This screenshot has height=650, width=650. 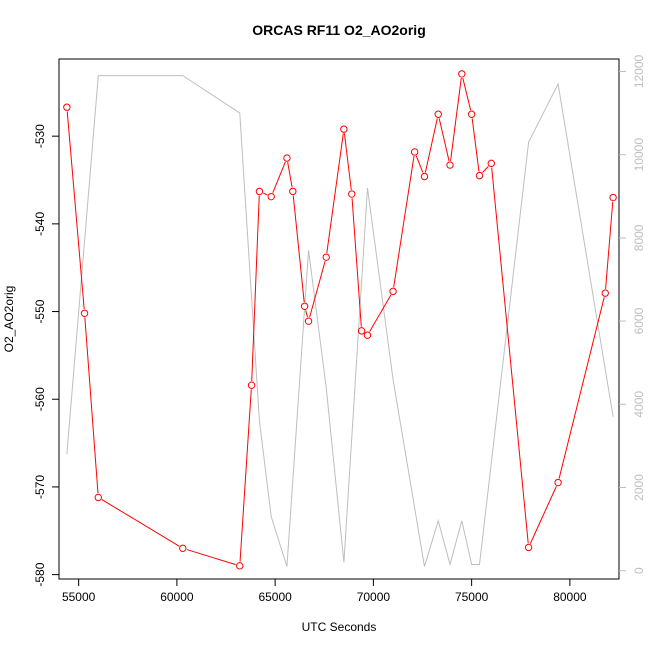 I want to click on y2-tick-label: 12000, so click(x=639, y=71).